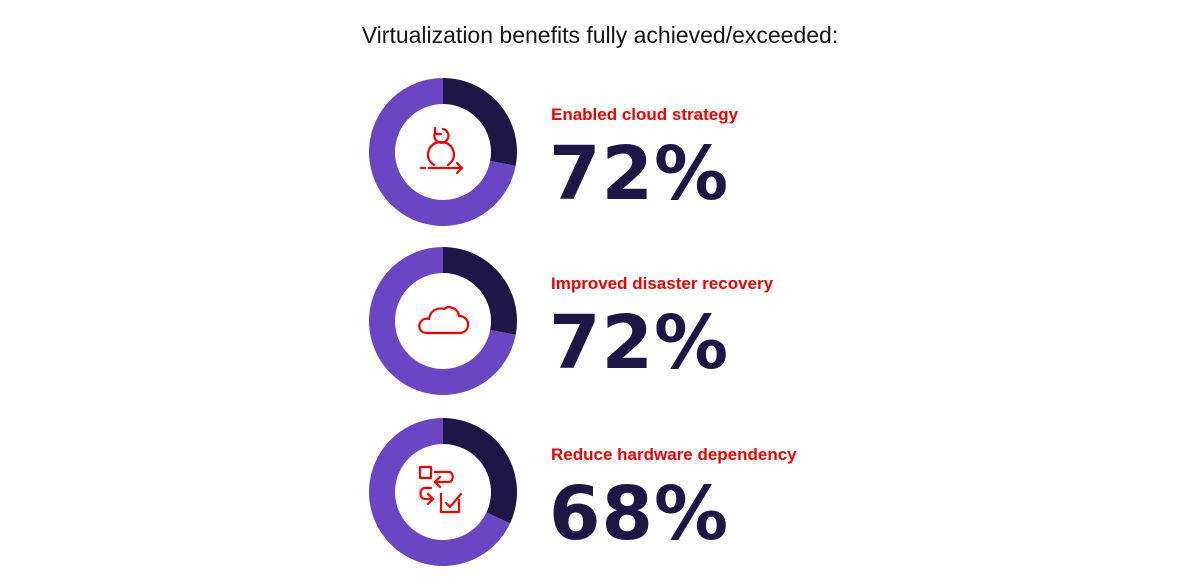 This screenshot has height=582, width=1200. Describe the element at coordinates (639, 514) in the screenshot. I see `stat-value: 68%` at that location.